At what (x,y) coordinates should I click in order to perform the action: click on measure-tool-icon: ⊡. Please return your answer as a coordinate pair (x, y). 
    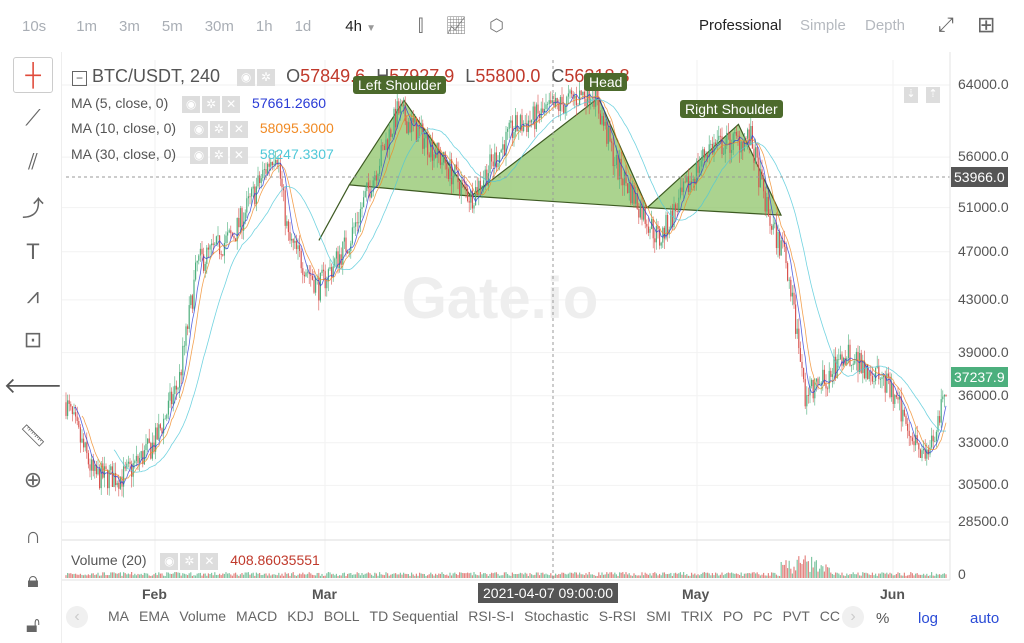
    Looking at the image, I should click on (33, 339).